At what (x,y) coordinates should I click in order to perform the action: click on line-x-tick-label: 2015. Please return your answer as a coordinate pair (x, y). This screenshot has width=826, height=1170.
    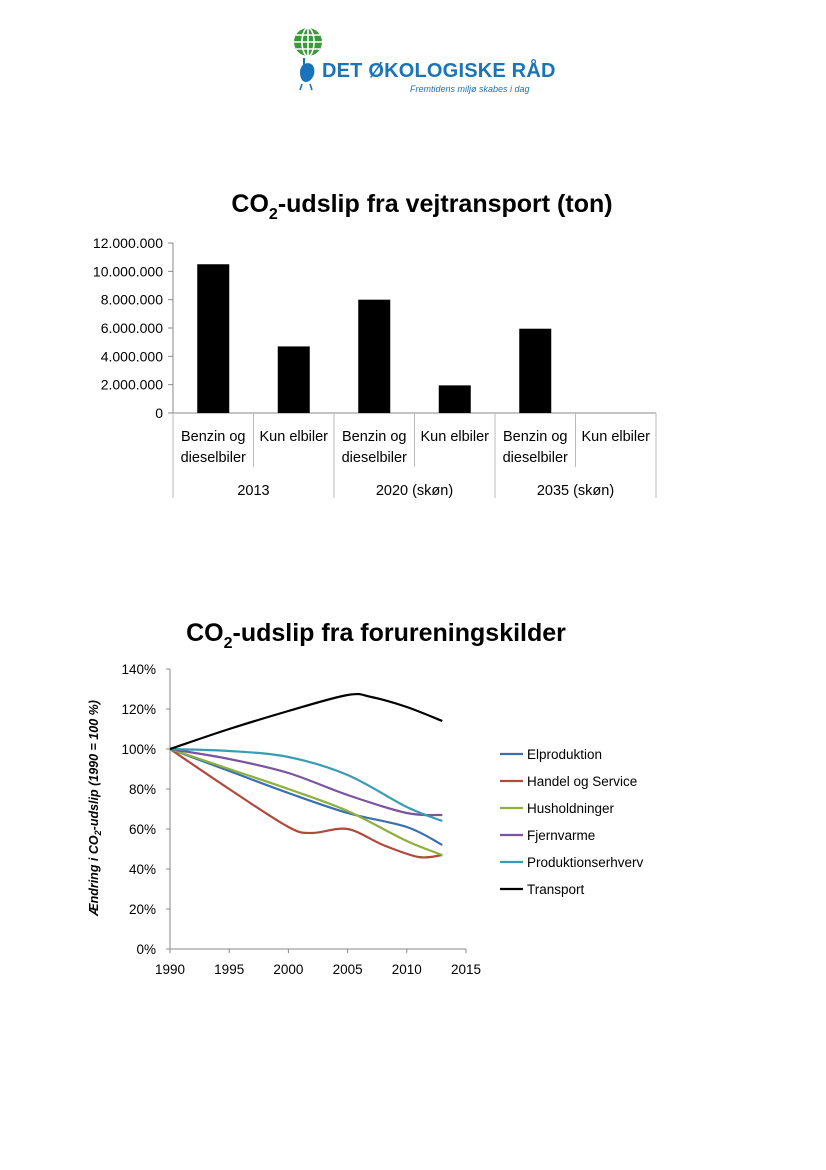
    Looking at the image, I should click on (466, 969).